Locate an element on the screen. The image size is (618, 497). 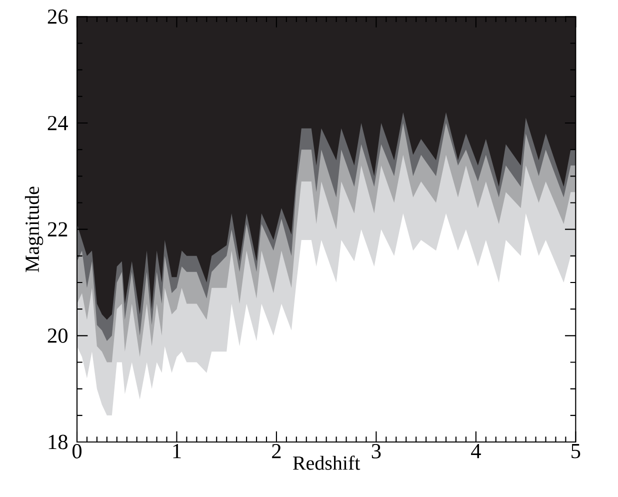
y-tick-label: 20 is located at coordinates (58, 335).